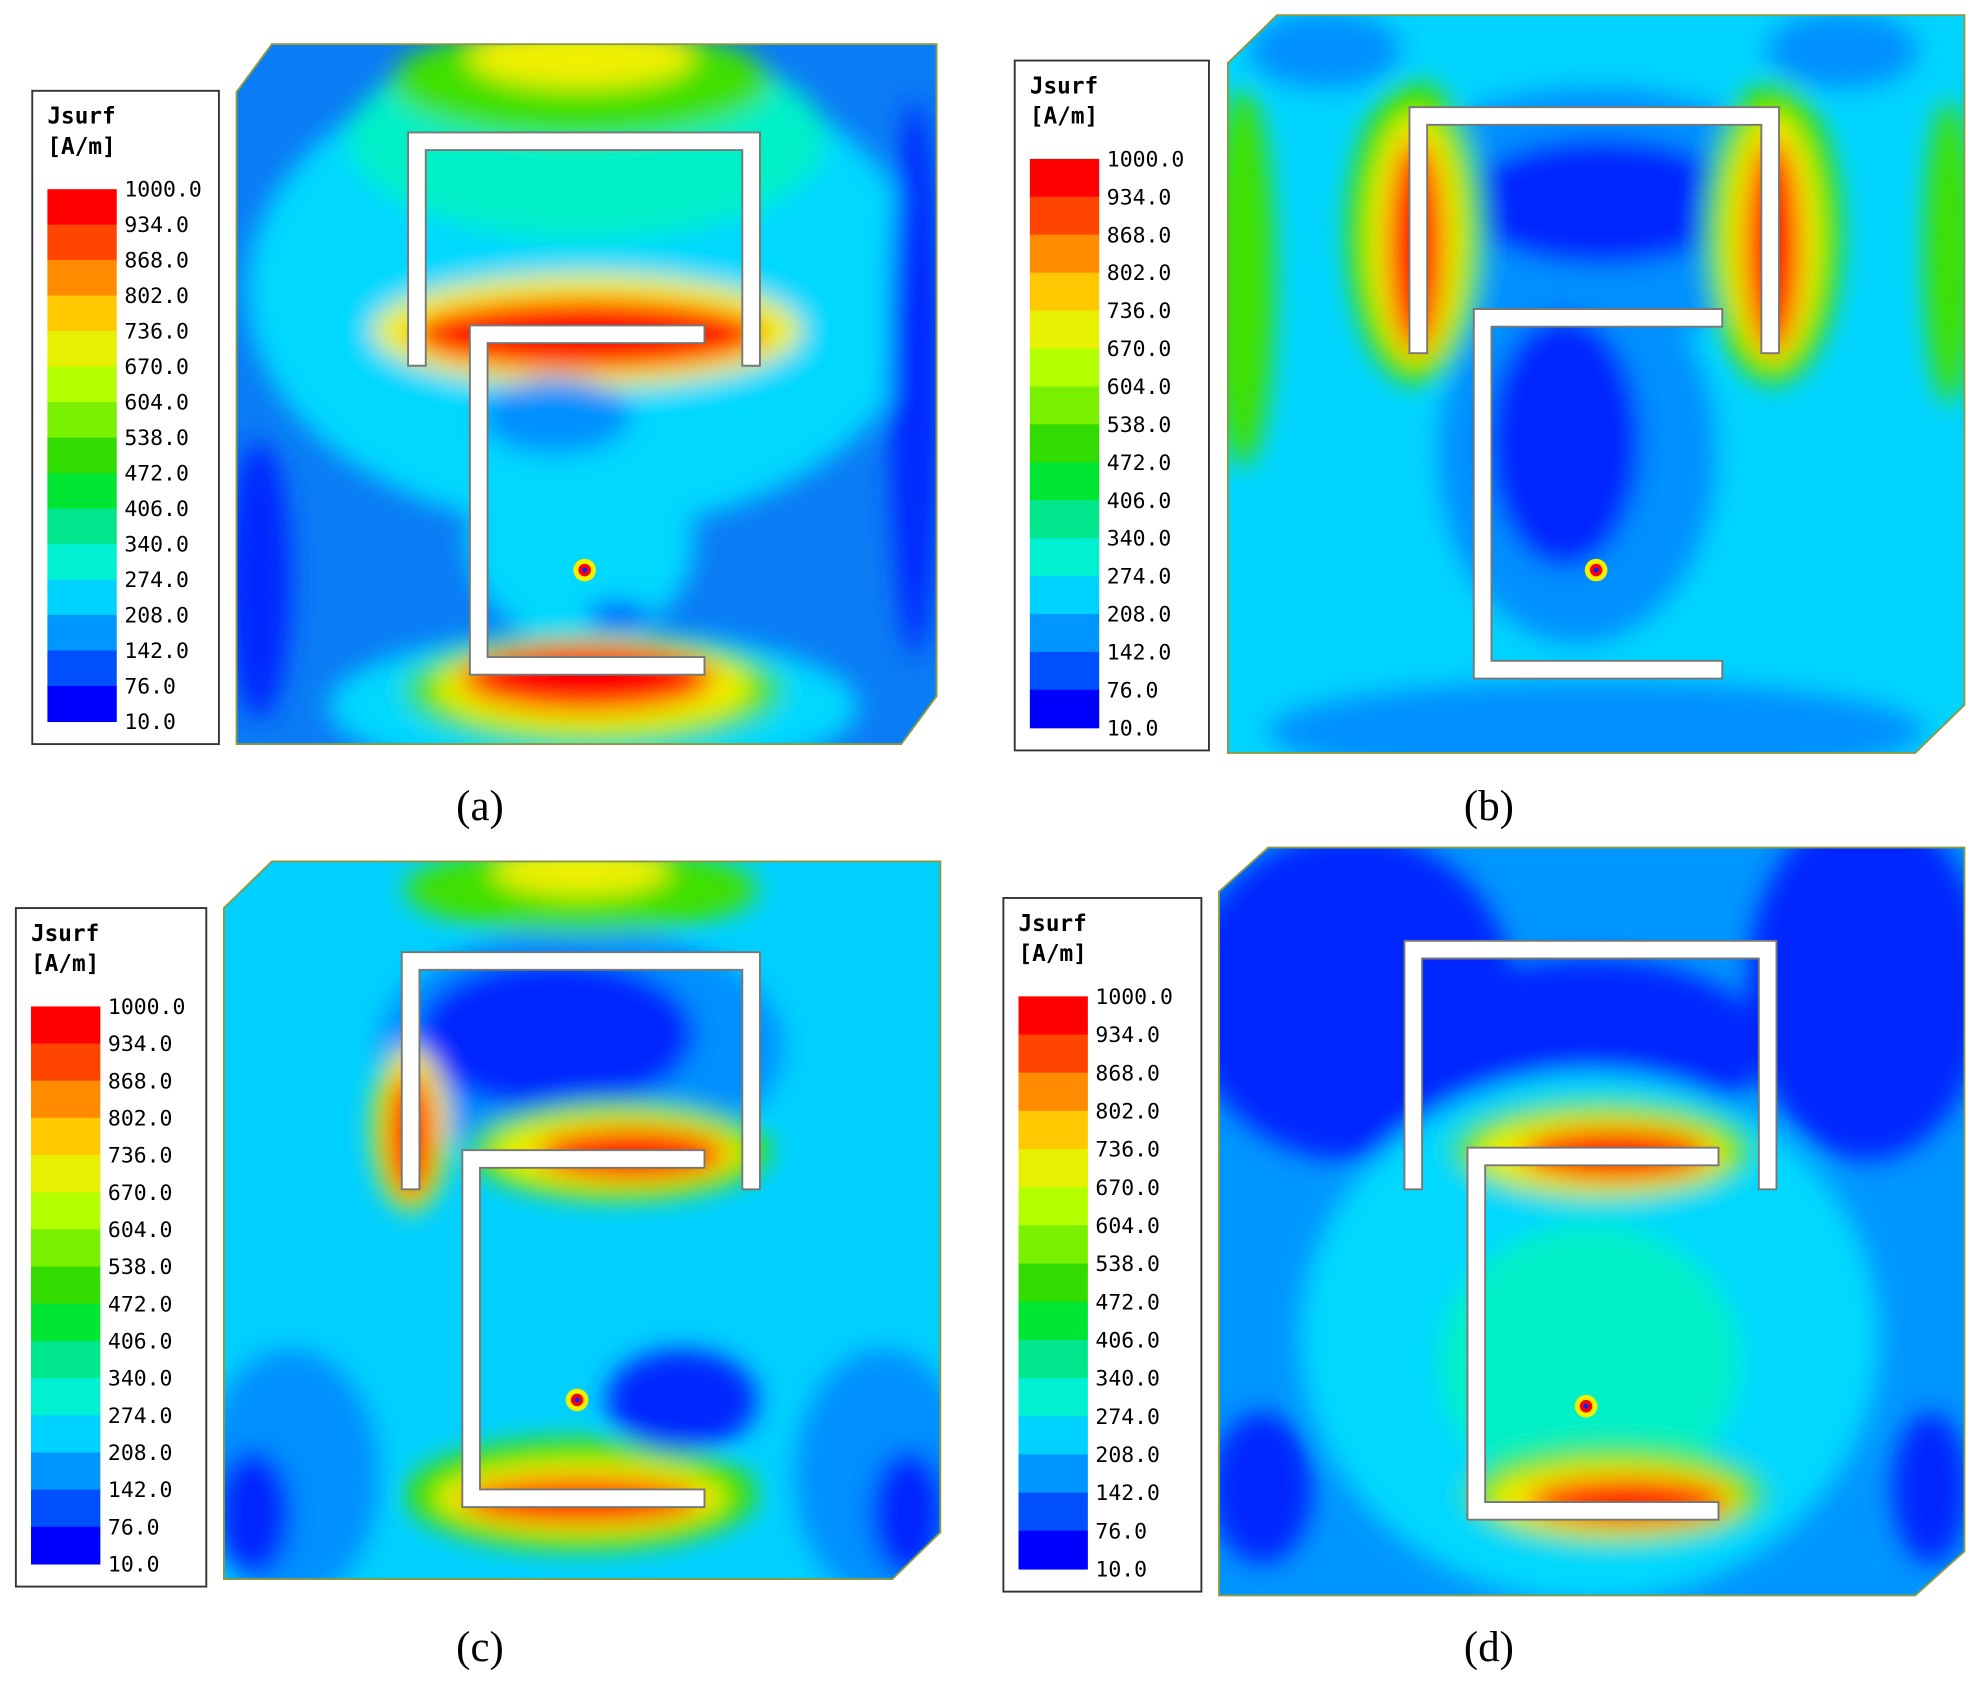  I want to click on caption: (b), so click(1489, 806).